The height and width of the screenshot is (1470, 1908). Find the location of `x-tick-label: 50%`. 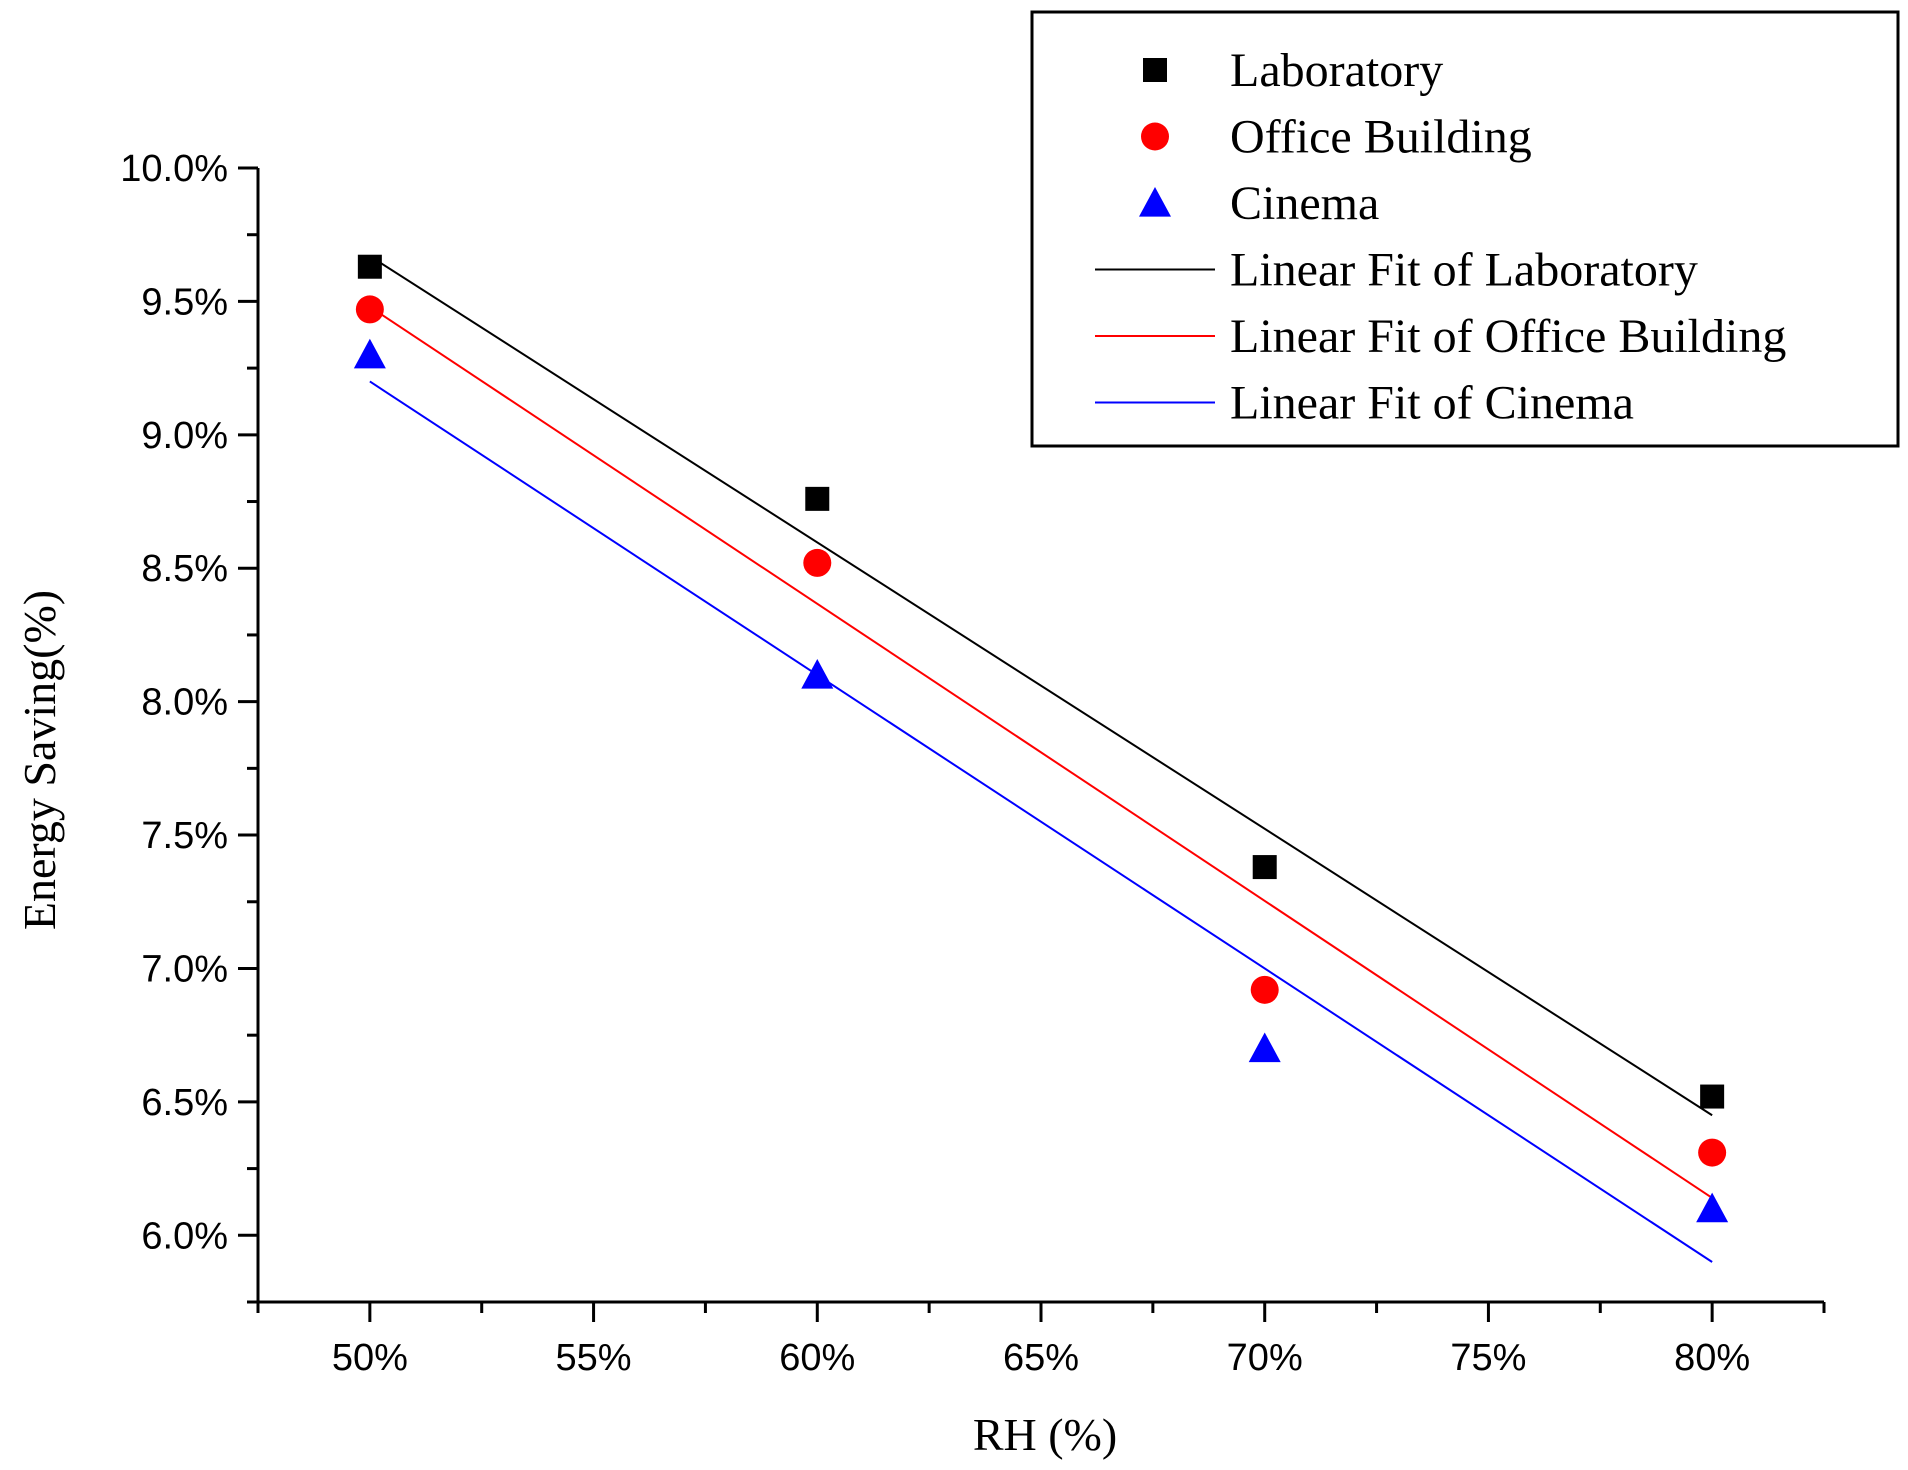

x-tick-label: 50% is located at coordinates (370, 1358).